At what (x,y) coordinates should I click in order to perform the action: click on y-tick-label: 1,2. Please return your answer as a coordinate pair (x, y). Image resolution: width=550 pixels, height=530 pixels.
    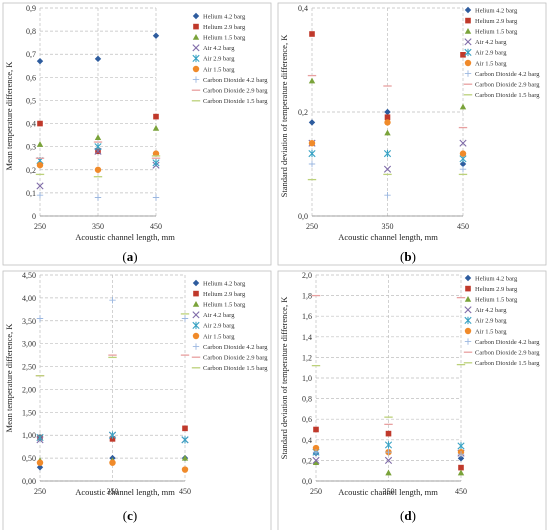
    Looking at the image, I should click on (307, 357).